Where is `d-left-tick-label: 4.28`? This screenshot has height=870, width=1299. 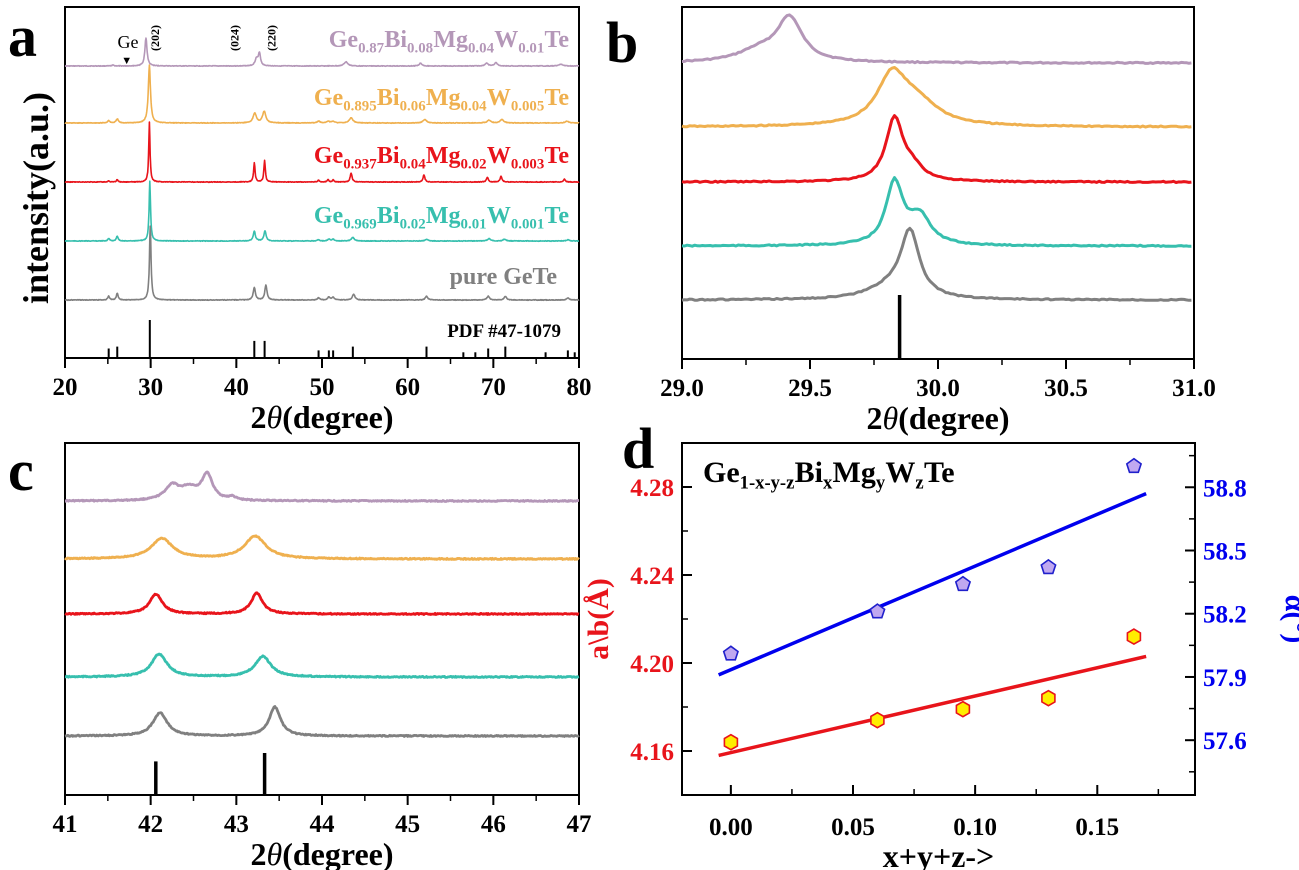 d-left-tick-label: 4.28 is located at coordinates (652, 488).